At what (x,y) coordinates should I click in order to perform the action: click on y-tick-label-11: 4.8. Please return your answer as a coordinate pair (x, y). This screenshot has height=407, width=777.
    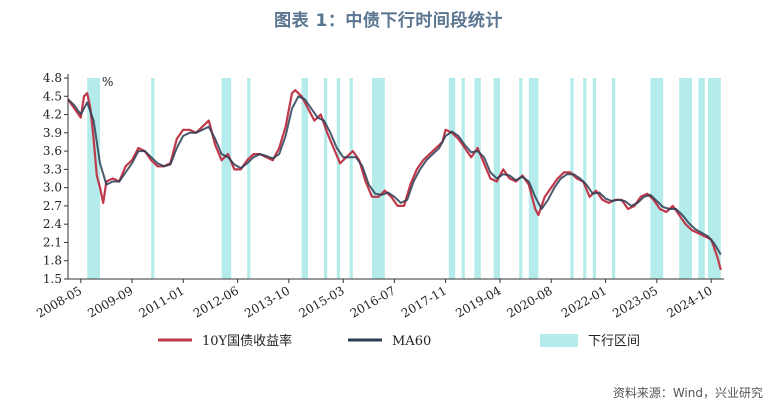
    Looking at the image, I should click on (52, 78).